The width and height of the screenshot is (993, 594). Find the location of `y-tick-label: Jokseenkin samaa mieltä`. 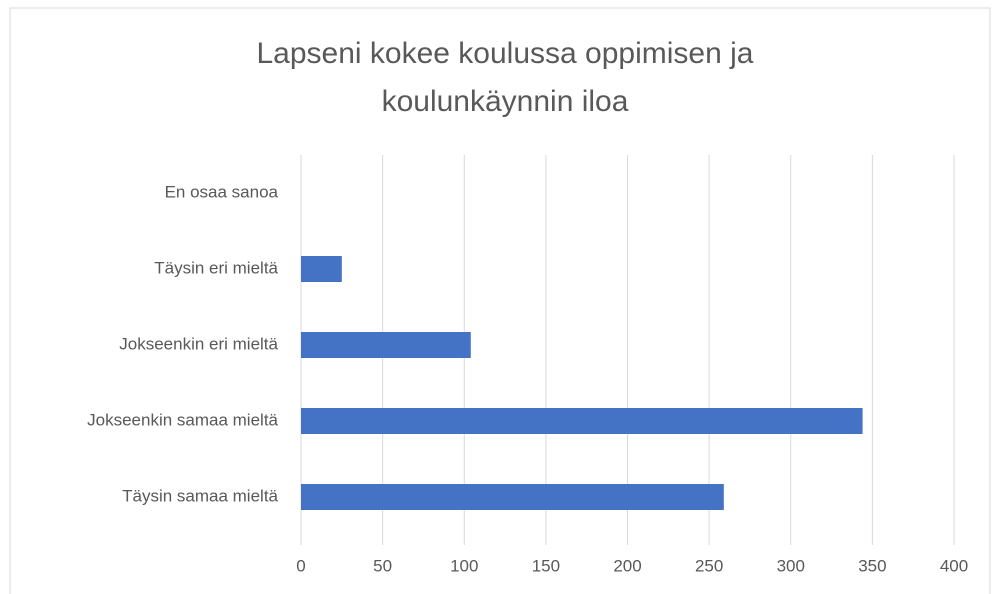

y-tick-label: Jokseenkin samaa mieltä is located at coordinates (182, 419).